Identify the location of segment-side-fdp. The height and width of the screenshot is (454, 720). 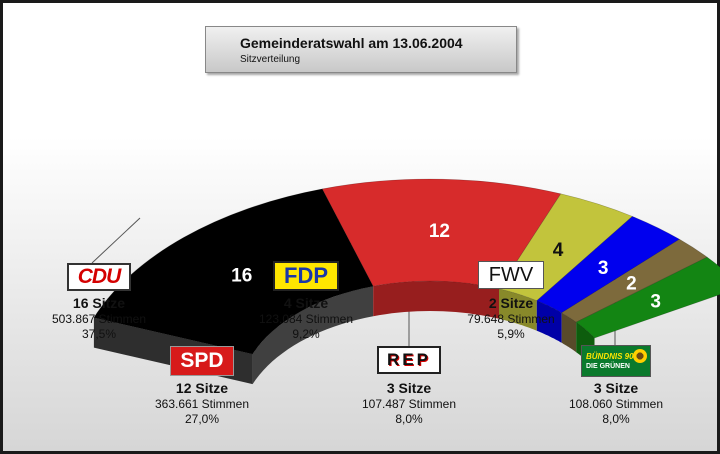
(518, 309).